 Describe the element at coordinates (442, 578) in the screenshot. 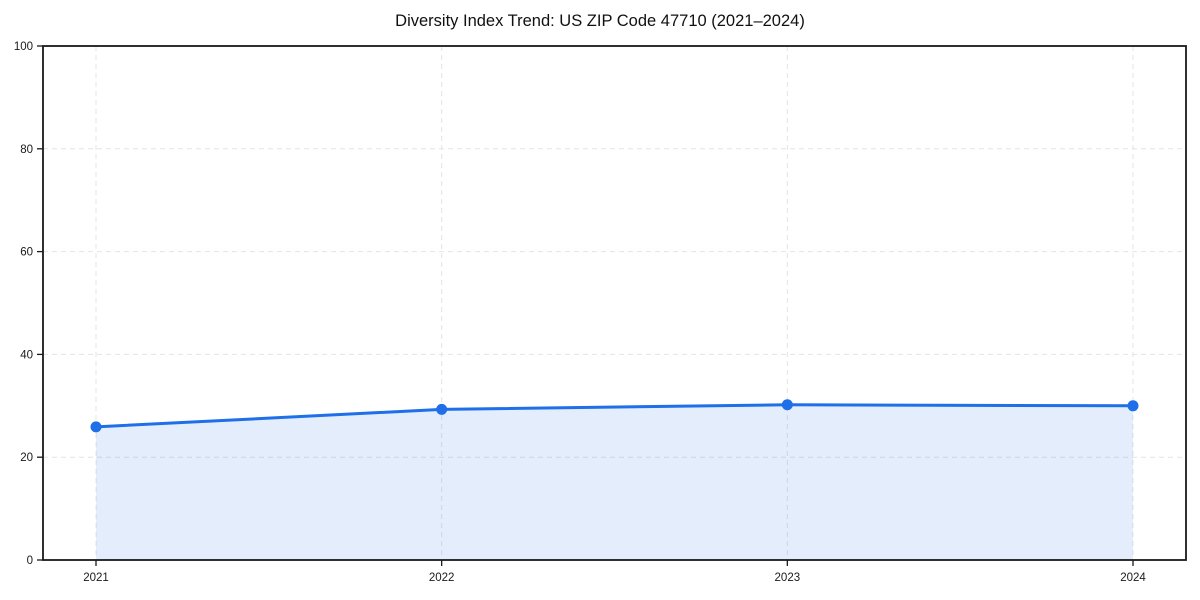

I see `x-tick-label: 2022` at that location.